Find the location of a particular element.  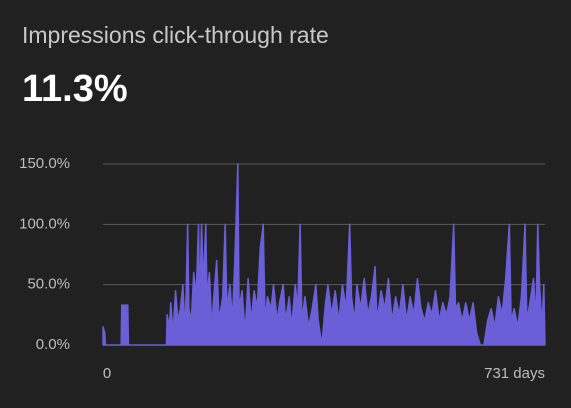

x-tick-label: 731 days is located at coordinates (514, 373).